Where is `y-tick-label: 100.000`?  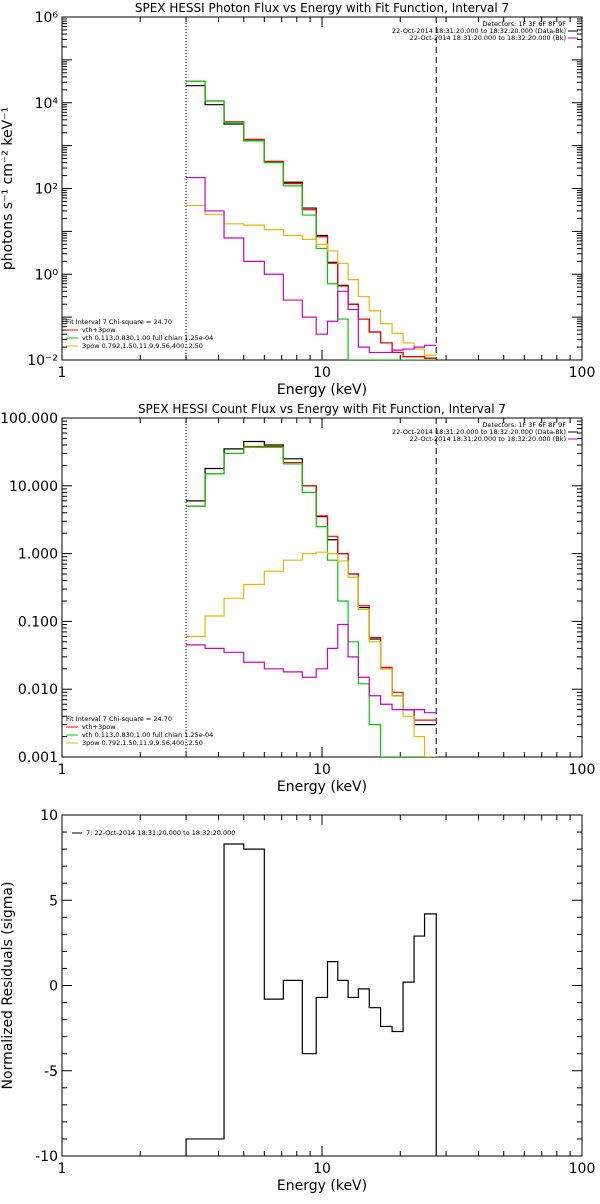
y-tick-label: 100.000 is located at coordinates (29, 419).